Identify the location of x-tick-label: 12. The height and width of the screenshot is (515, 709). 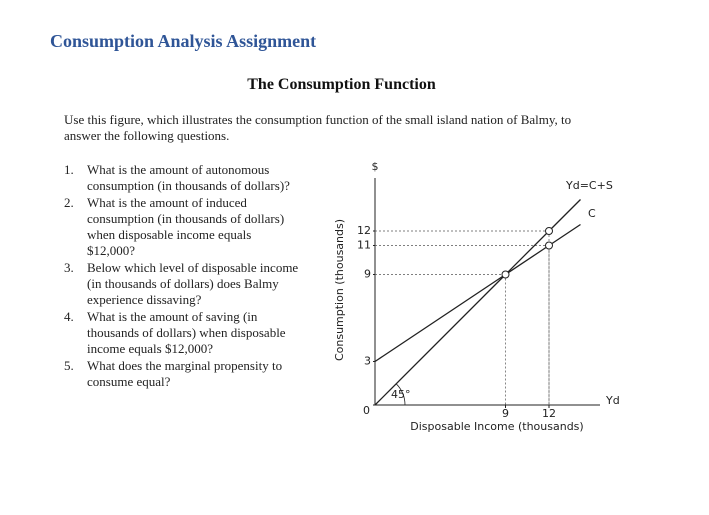
(549, 413).